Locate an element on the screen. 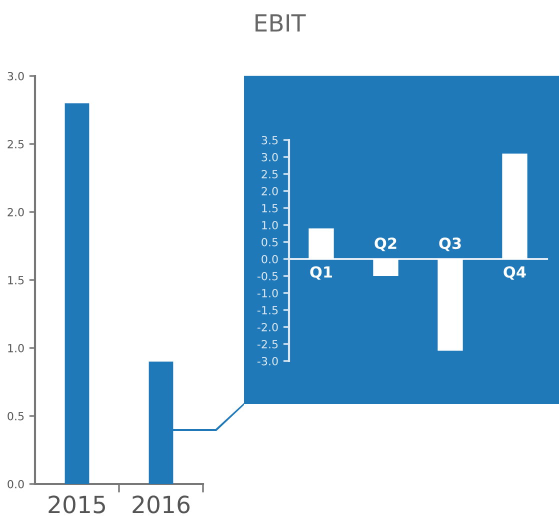 This screenshot has height=516, width=559. x-tick-label: Q4 is located at coordinates (515, 273).